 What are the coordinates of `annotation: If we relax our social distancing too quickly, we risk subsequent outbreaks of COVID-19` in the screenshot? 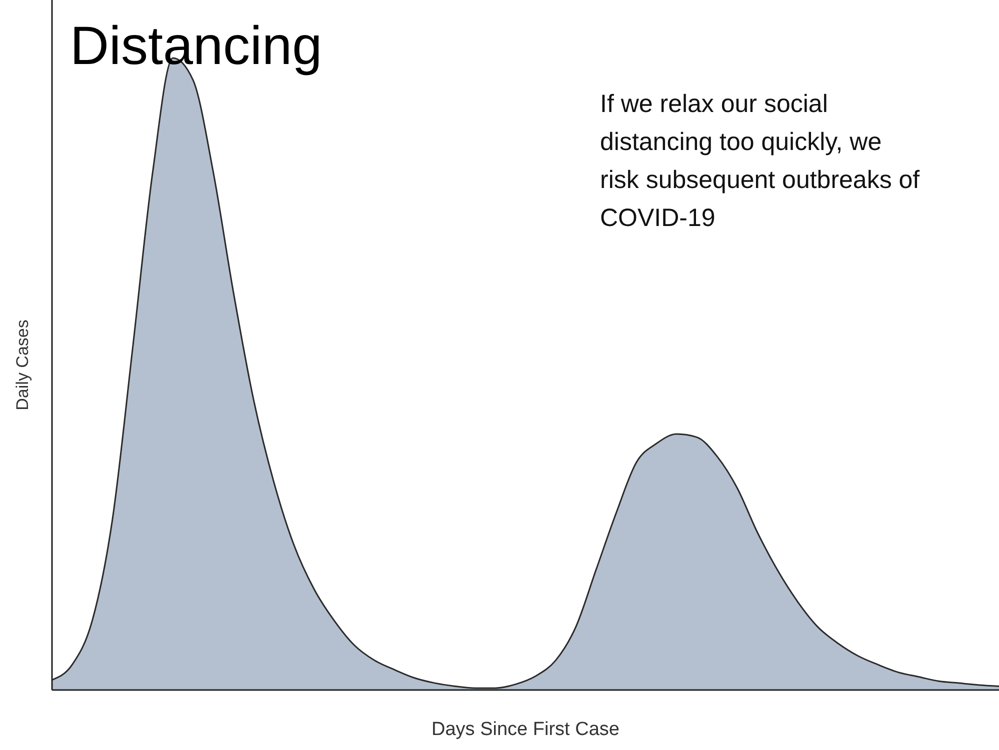 It's located at (760, 161).